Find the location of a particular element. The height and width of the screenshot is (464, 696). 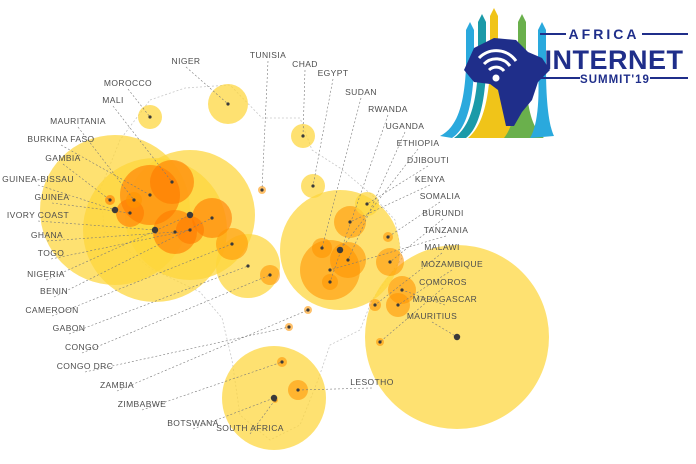

leader-chad is located at coordinates (304, 103).